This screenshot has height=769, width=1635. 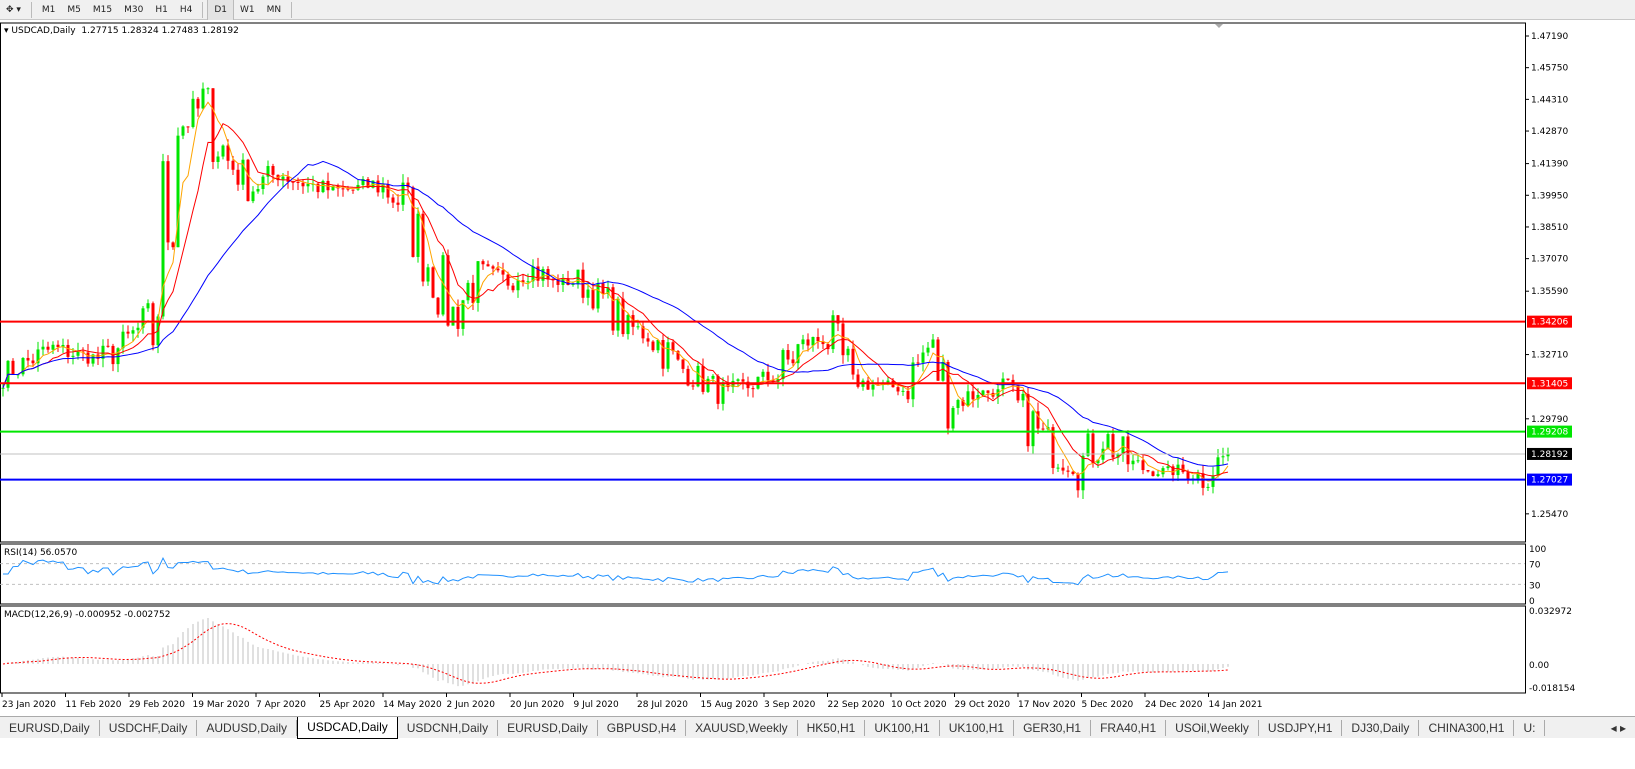 What do you see at coordinates (161, 9) in the screenshot?
I see `tf-h1: H1` at bounding box center [161, 9].